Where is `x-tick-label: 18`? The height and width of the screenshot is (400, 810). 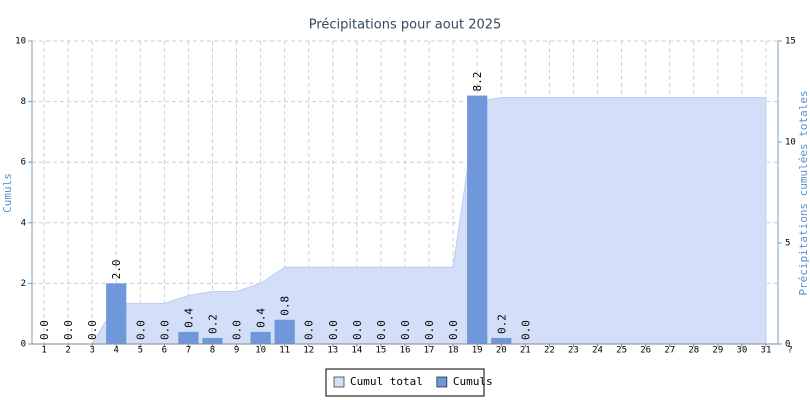 x-tick-label: 18 is located at coordinates (453, 351).